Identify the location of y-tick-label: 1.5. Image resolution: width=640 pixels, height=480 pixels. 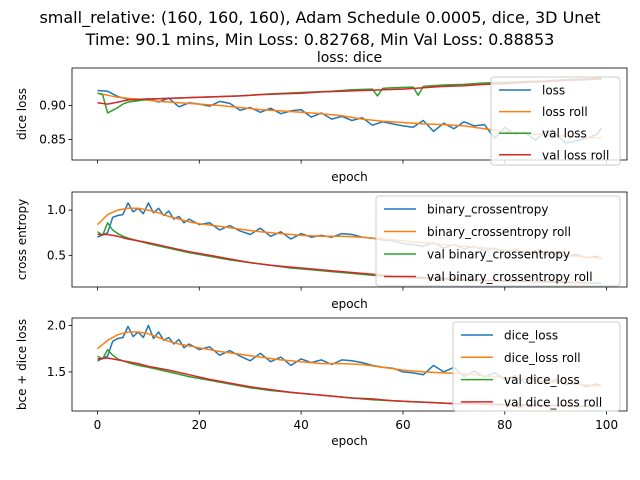
(56, 372).